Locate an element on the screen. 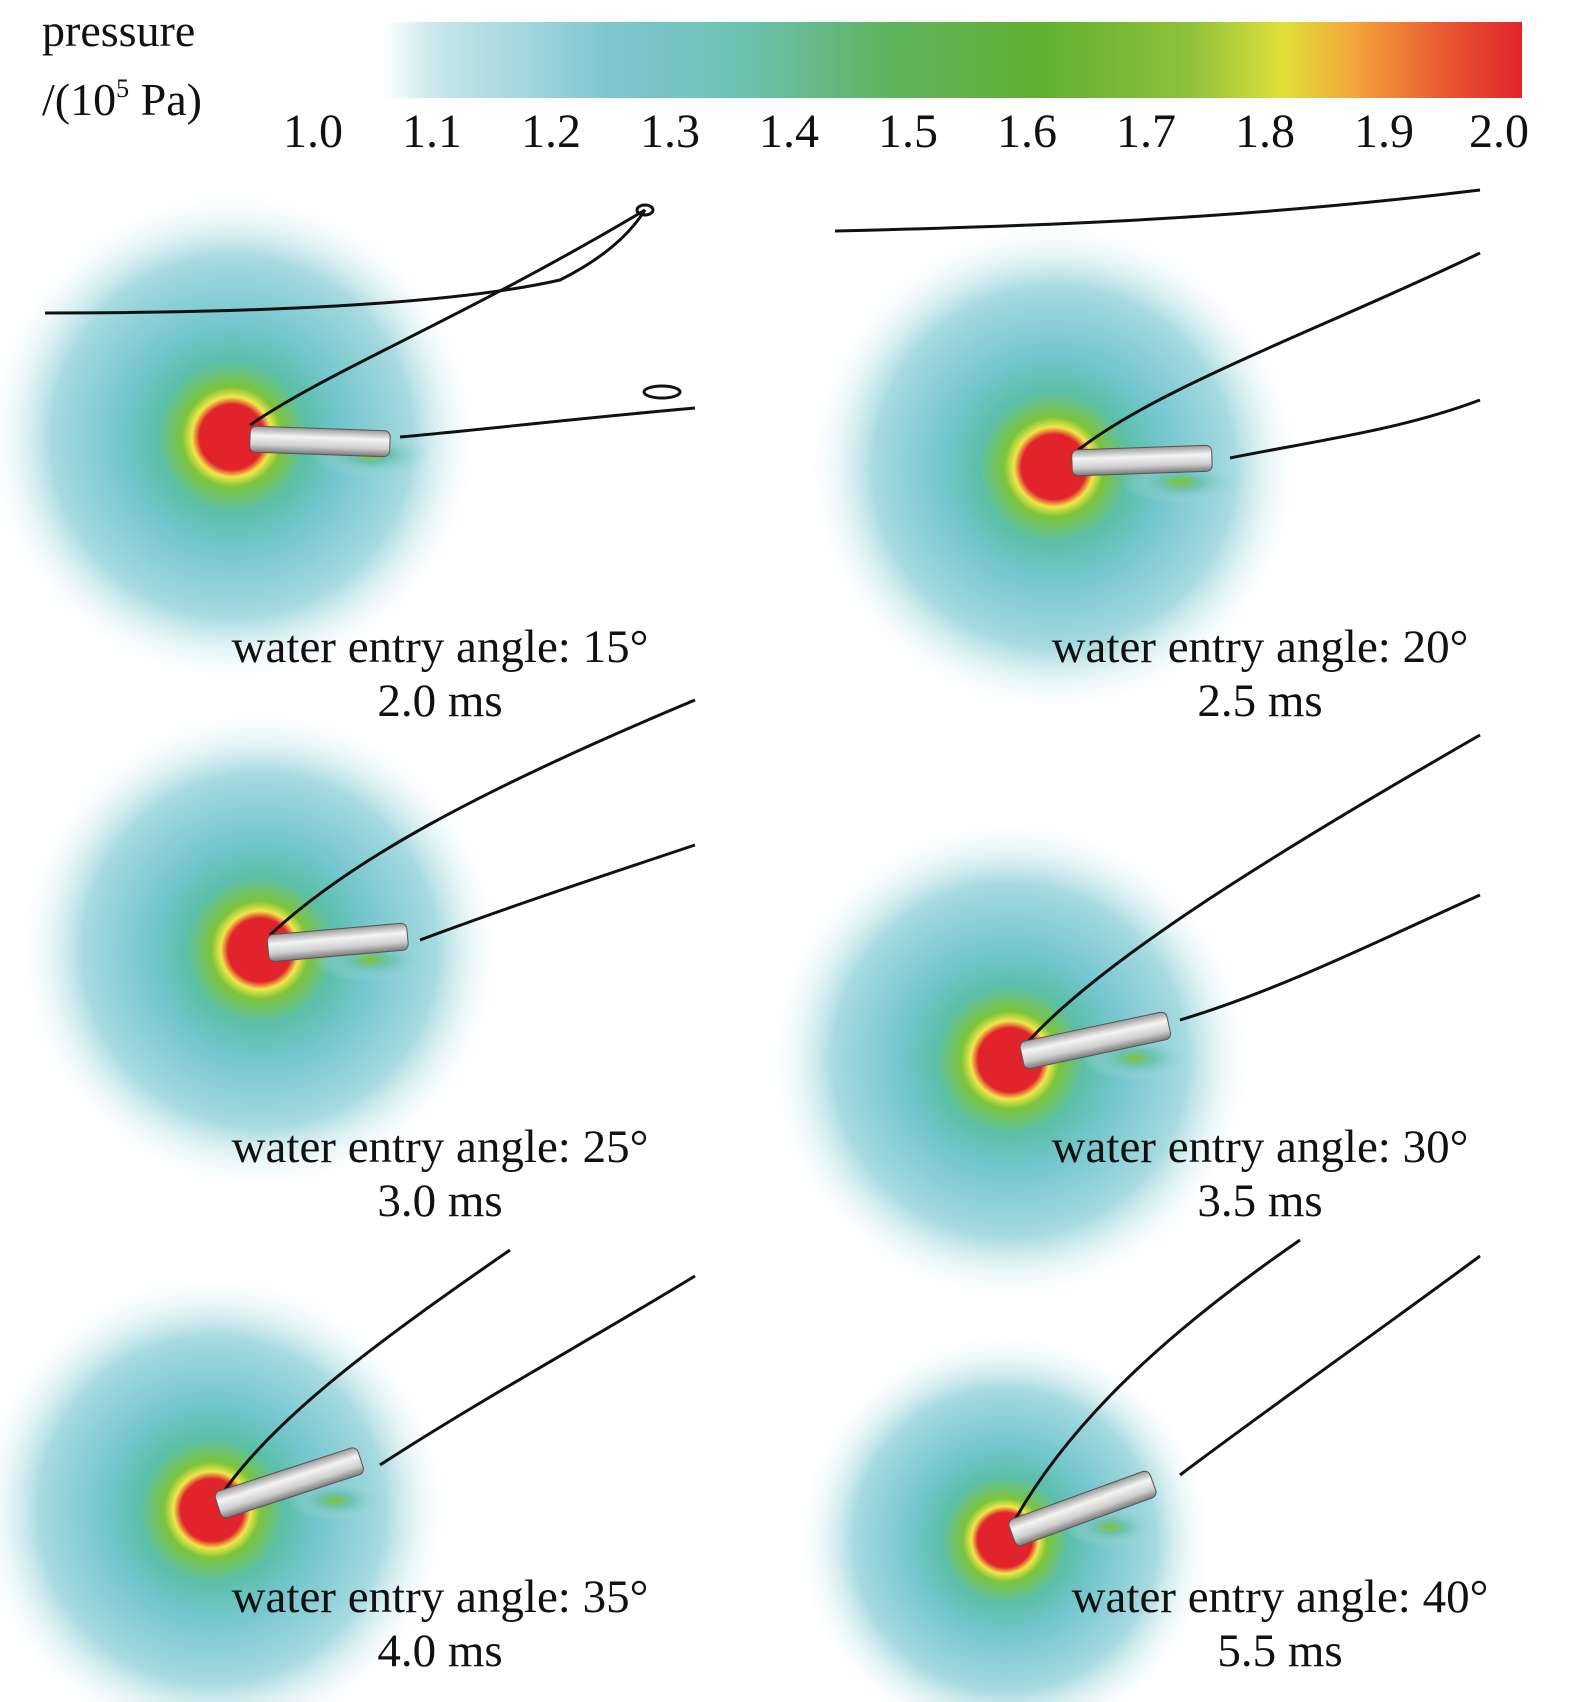  legend-title: pressure /(105 Pa) is located at coordinates (122, 65).